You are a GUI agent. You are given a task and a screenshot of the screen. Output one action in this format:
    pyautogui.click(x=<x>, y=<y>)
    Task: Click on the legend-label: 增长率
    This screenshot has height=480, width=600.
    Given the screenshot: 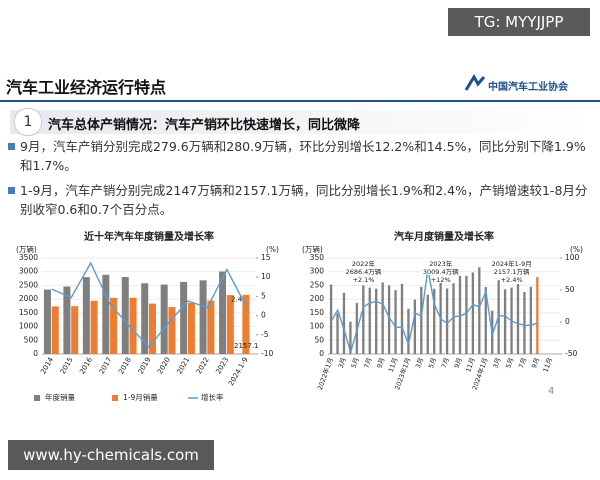 What is the action you would take?
    pyautogui.click(x=212, y=397)
    